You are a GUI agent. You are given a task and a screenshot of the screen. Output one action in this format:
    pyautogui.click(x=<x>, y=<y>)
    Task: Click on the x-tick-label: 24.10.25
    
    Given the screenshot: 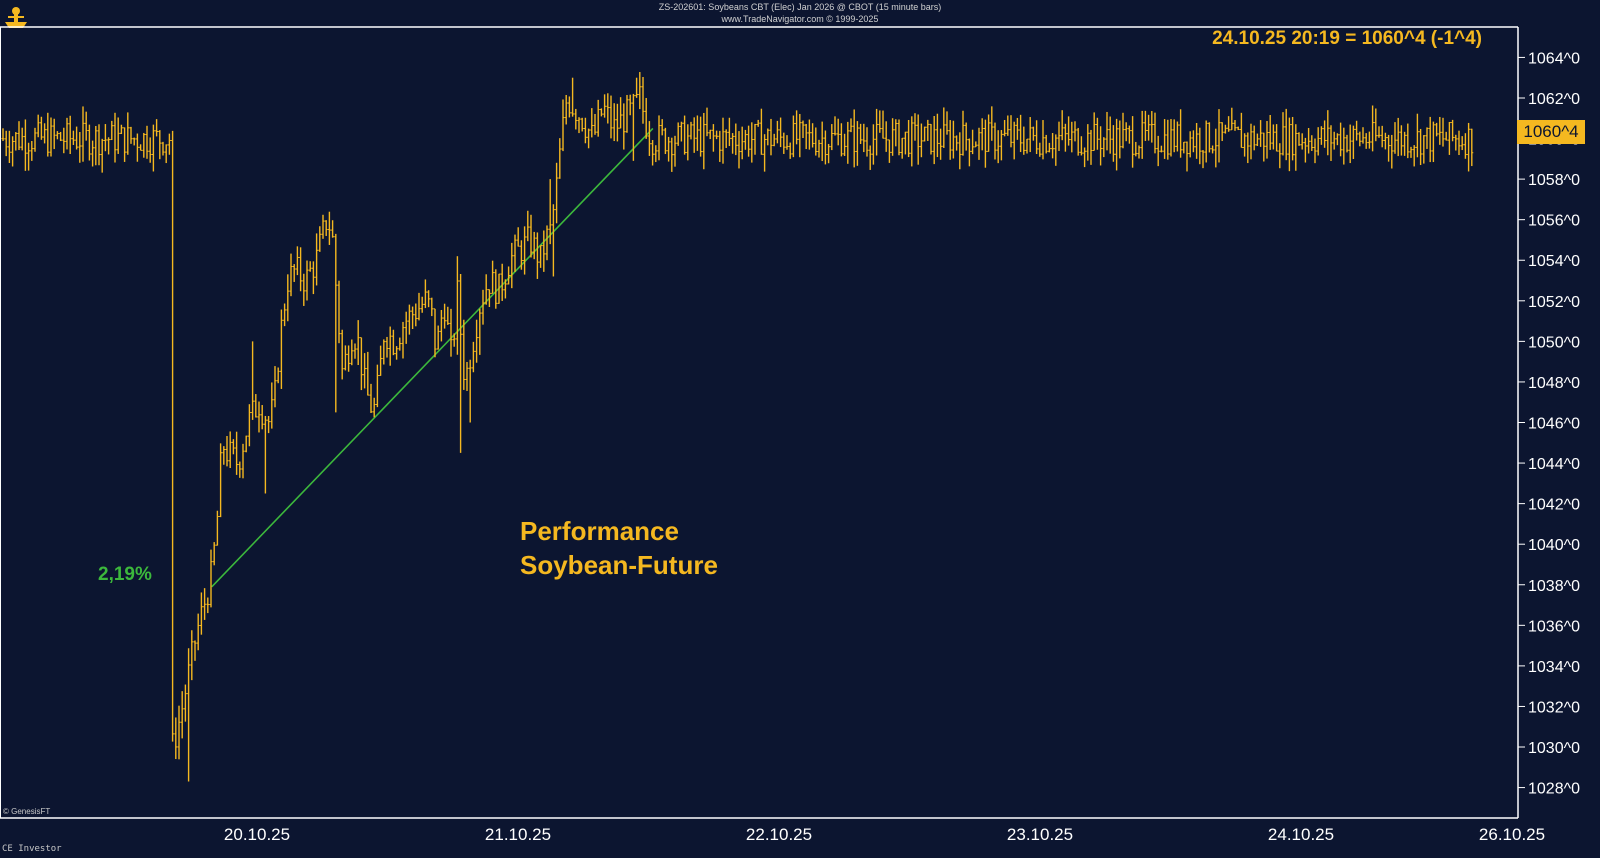 What is the action you would take?
    pyautogui.click(x=1301, y=834)
    